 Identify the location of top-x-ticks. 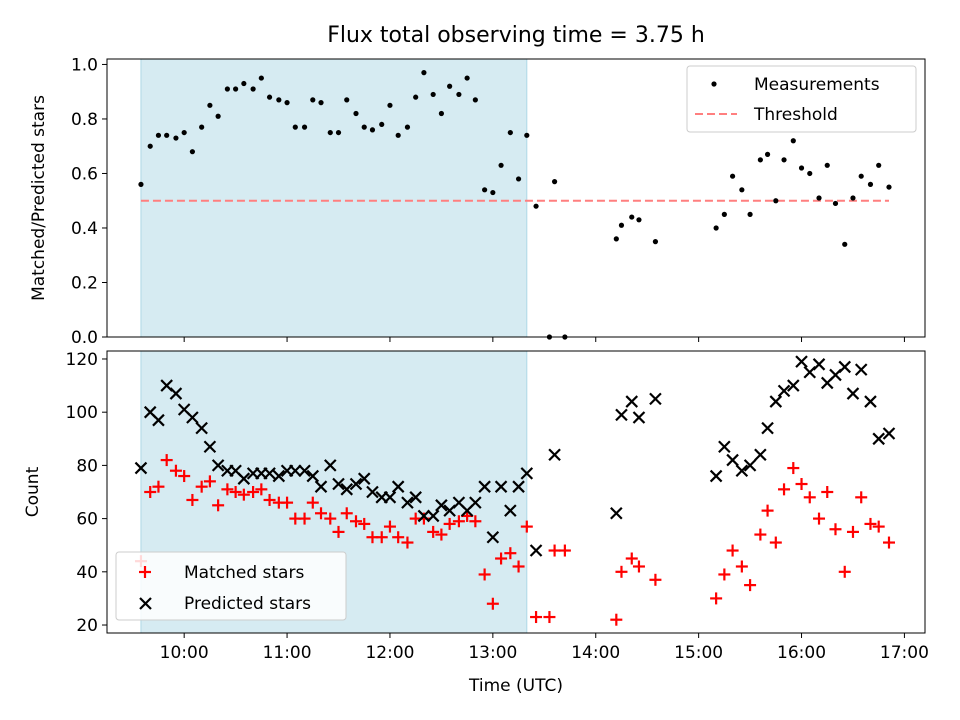
(544, 339).